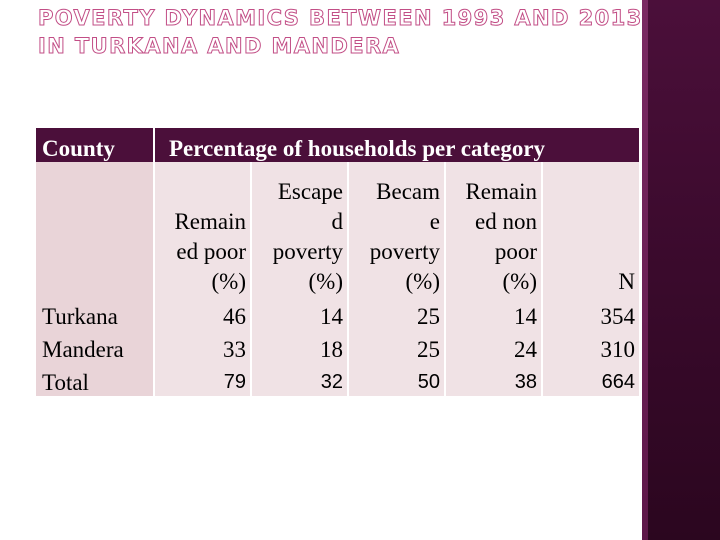 The height and width of the screenshot is (540, 720). Describe the element at coordinates (94, 313) in the screenshot. I see `row-county: Turkana` at that location.